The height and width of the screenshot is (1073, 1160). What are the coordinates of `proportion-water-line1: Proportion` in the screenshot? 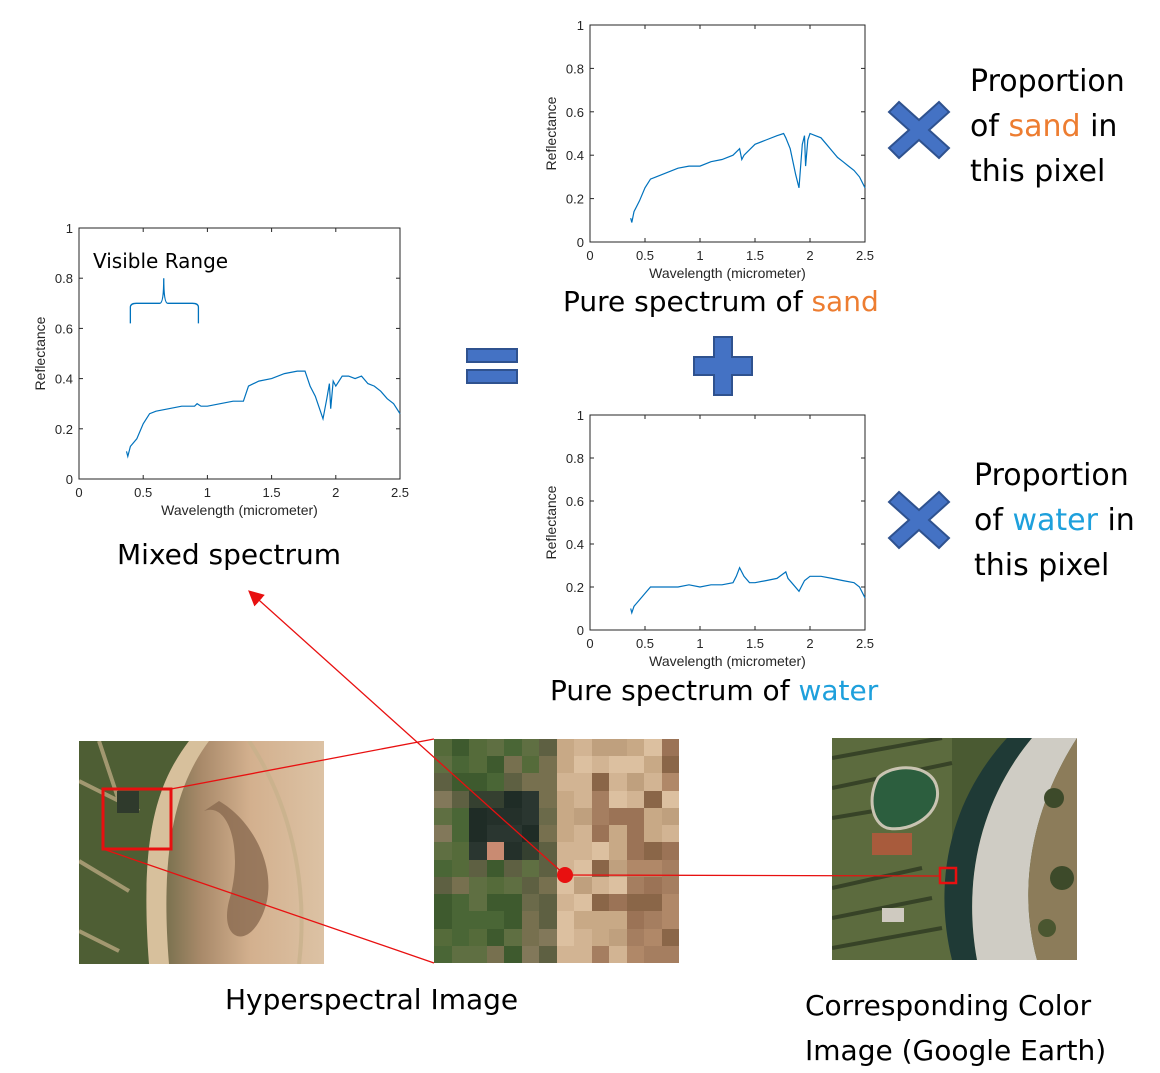 It's located at (1051, 475).